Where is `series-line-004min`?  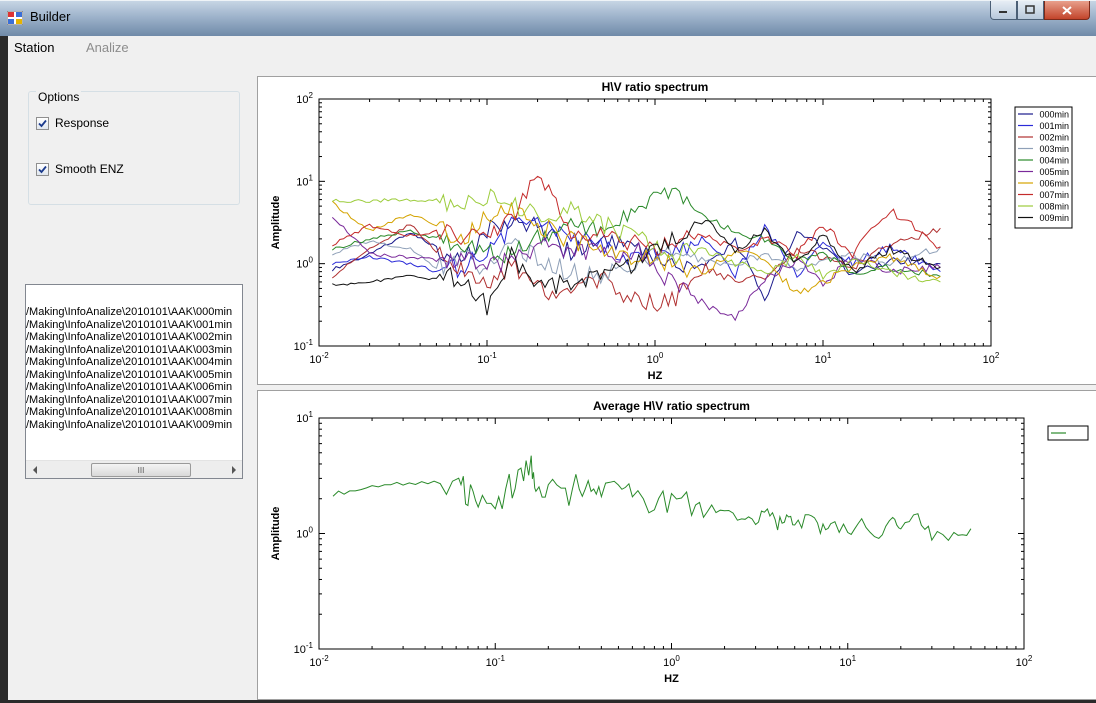 series-line-004min is located at coordinates (636, 231).